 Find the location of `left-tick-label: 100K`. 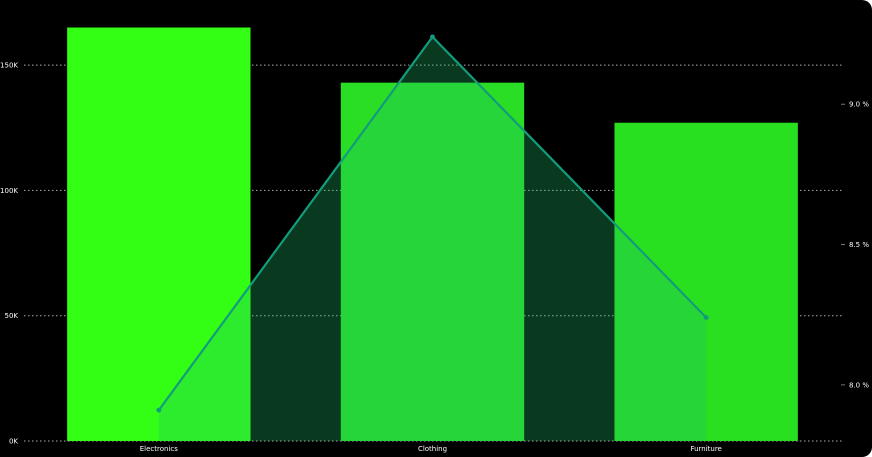

left-tick-label: 100K is located at coordinates (9, 191).